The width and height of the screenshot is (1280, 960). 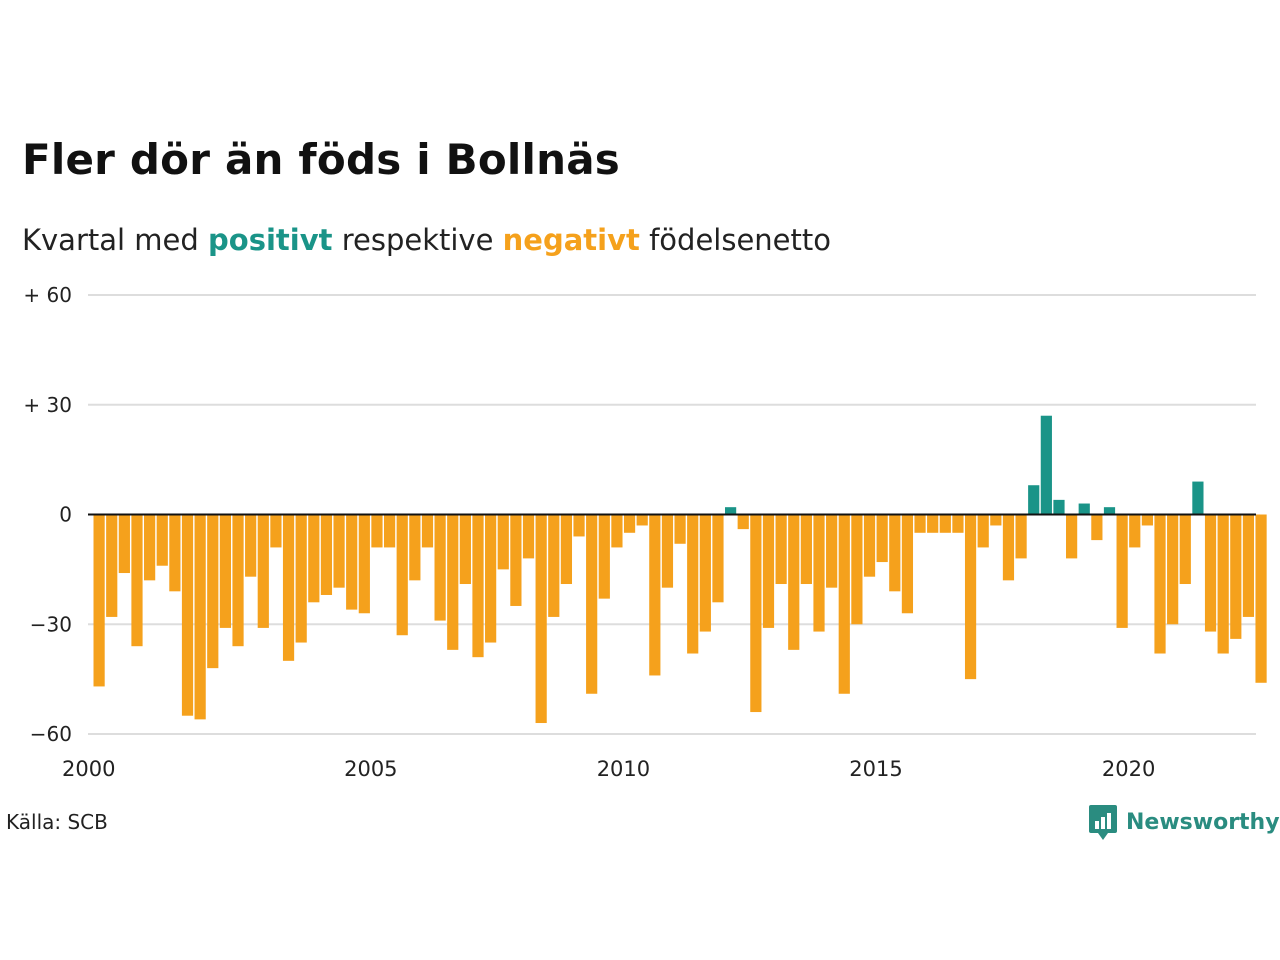 I want to click on y-tick-label: 0, so click(x=65, y=515).